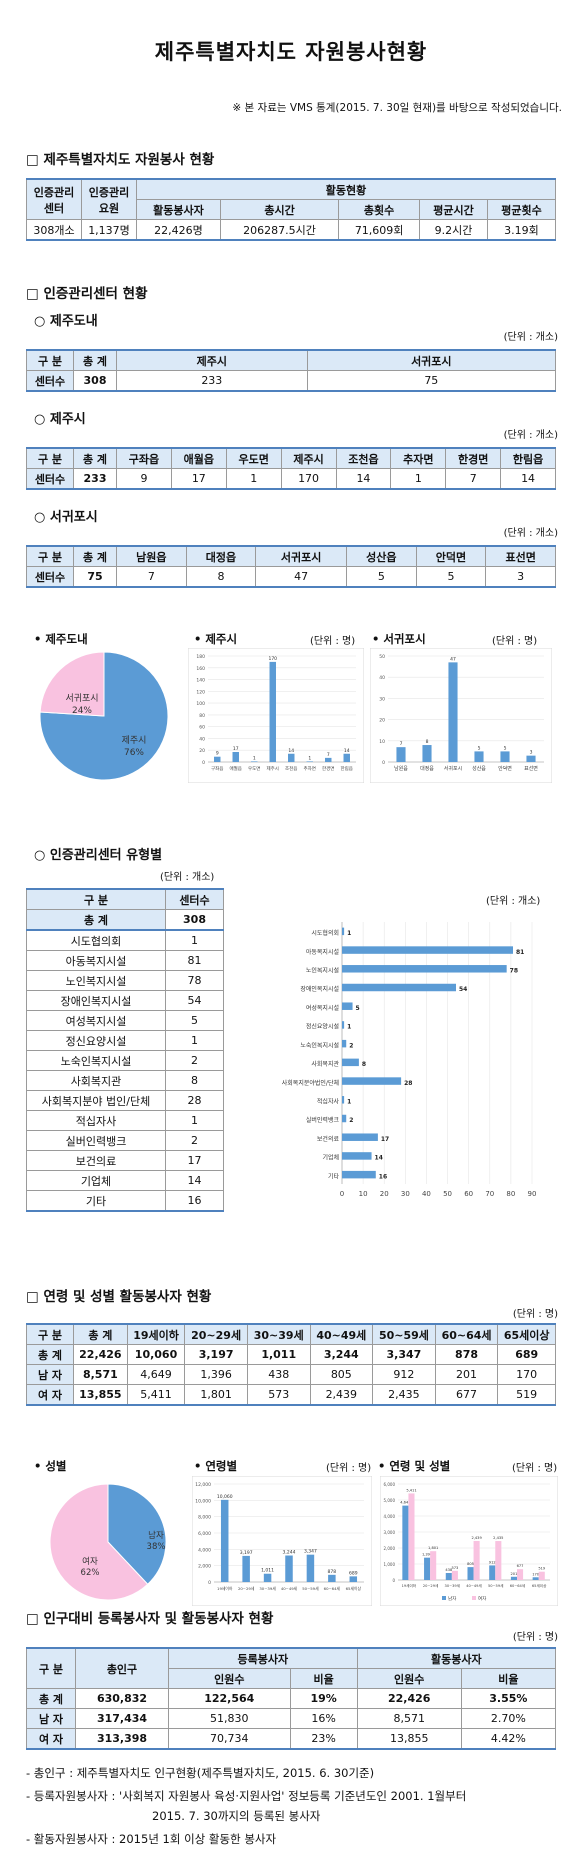  Describe the element at coordinates (405, 1194) in the screenshot. I see `x-tick-label: 30` at that location.